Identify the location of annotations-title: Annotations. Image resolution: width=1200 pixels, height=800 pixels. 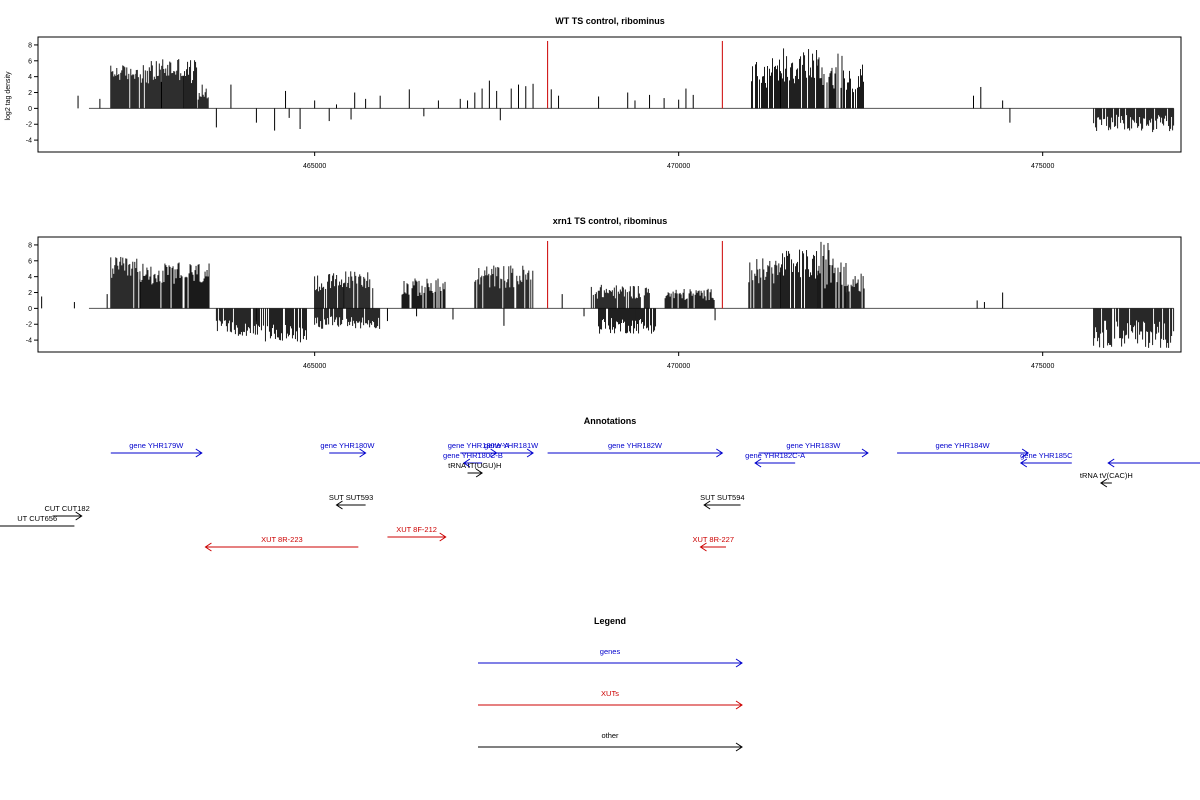
(610, 421).